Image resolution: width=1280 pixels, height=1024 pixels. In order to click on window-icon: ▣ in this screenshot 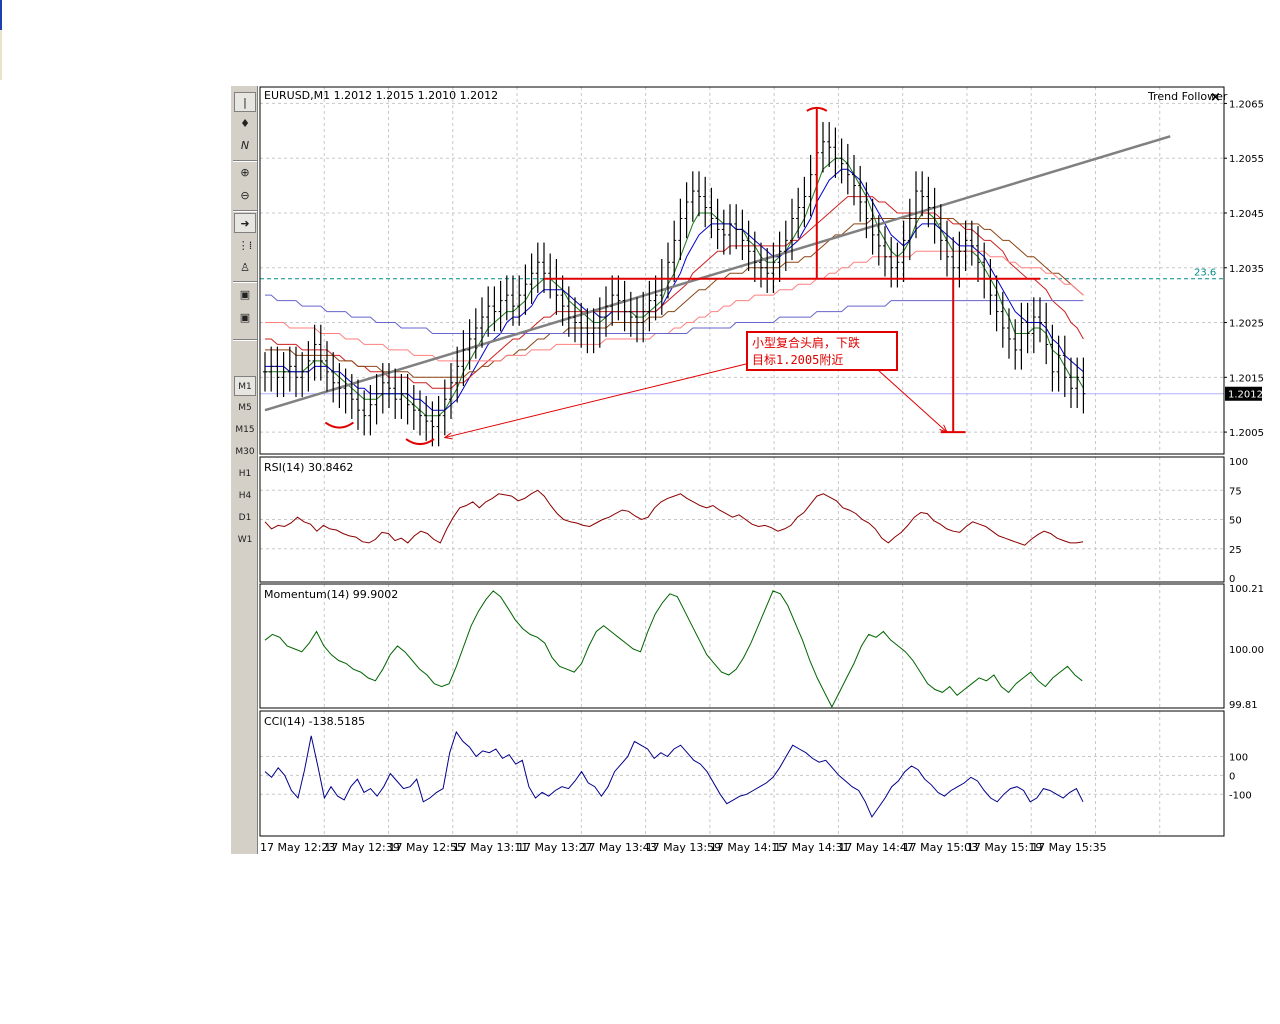, I will do `click(245, 317)`.